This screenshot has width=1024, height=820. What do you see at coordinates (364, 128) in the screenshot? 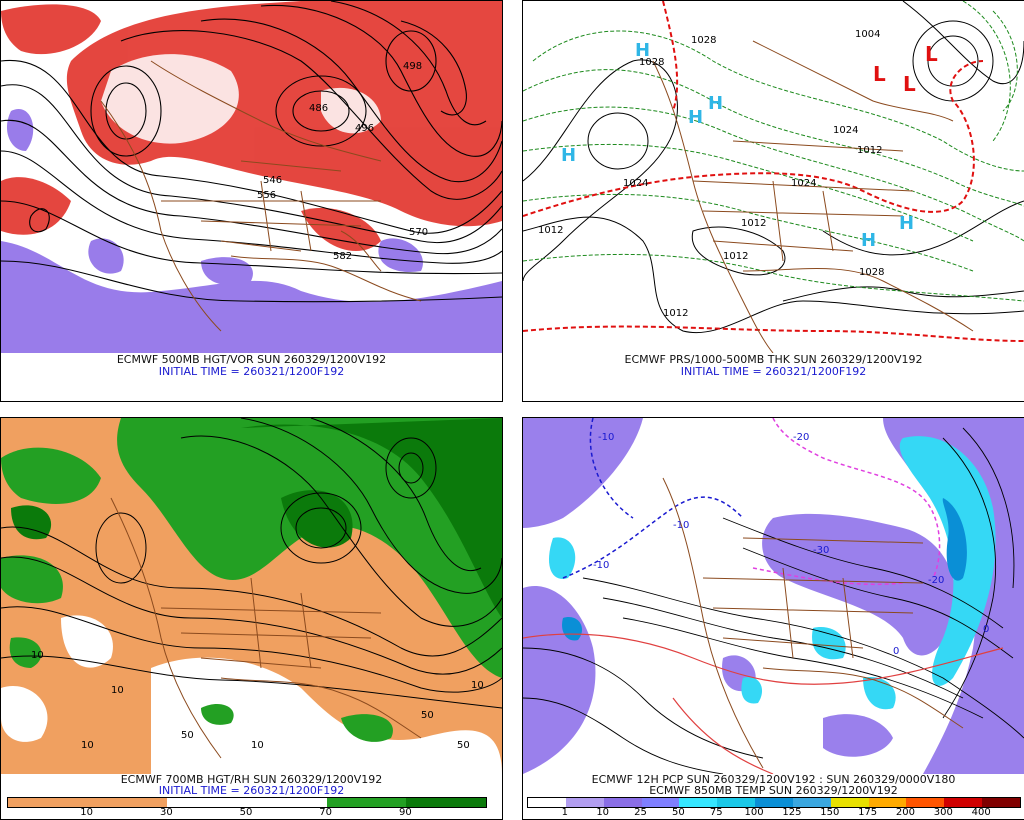
I see `contour-label: 496` at bounding box center [364, 128].